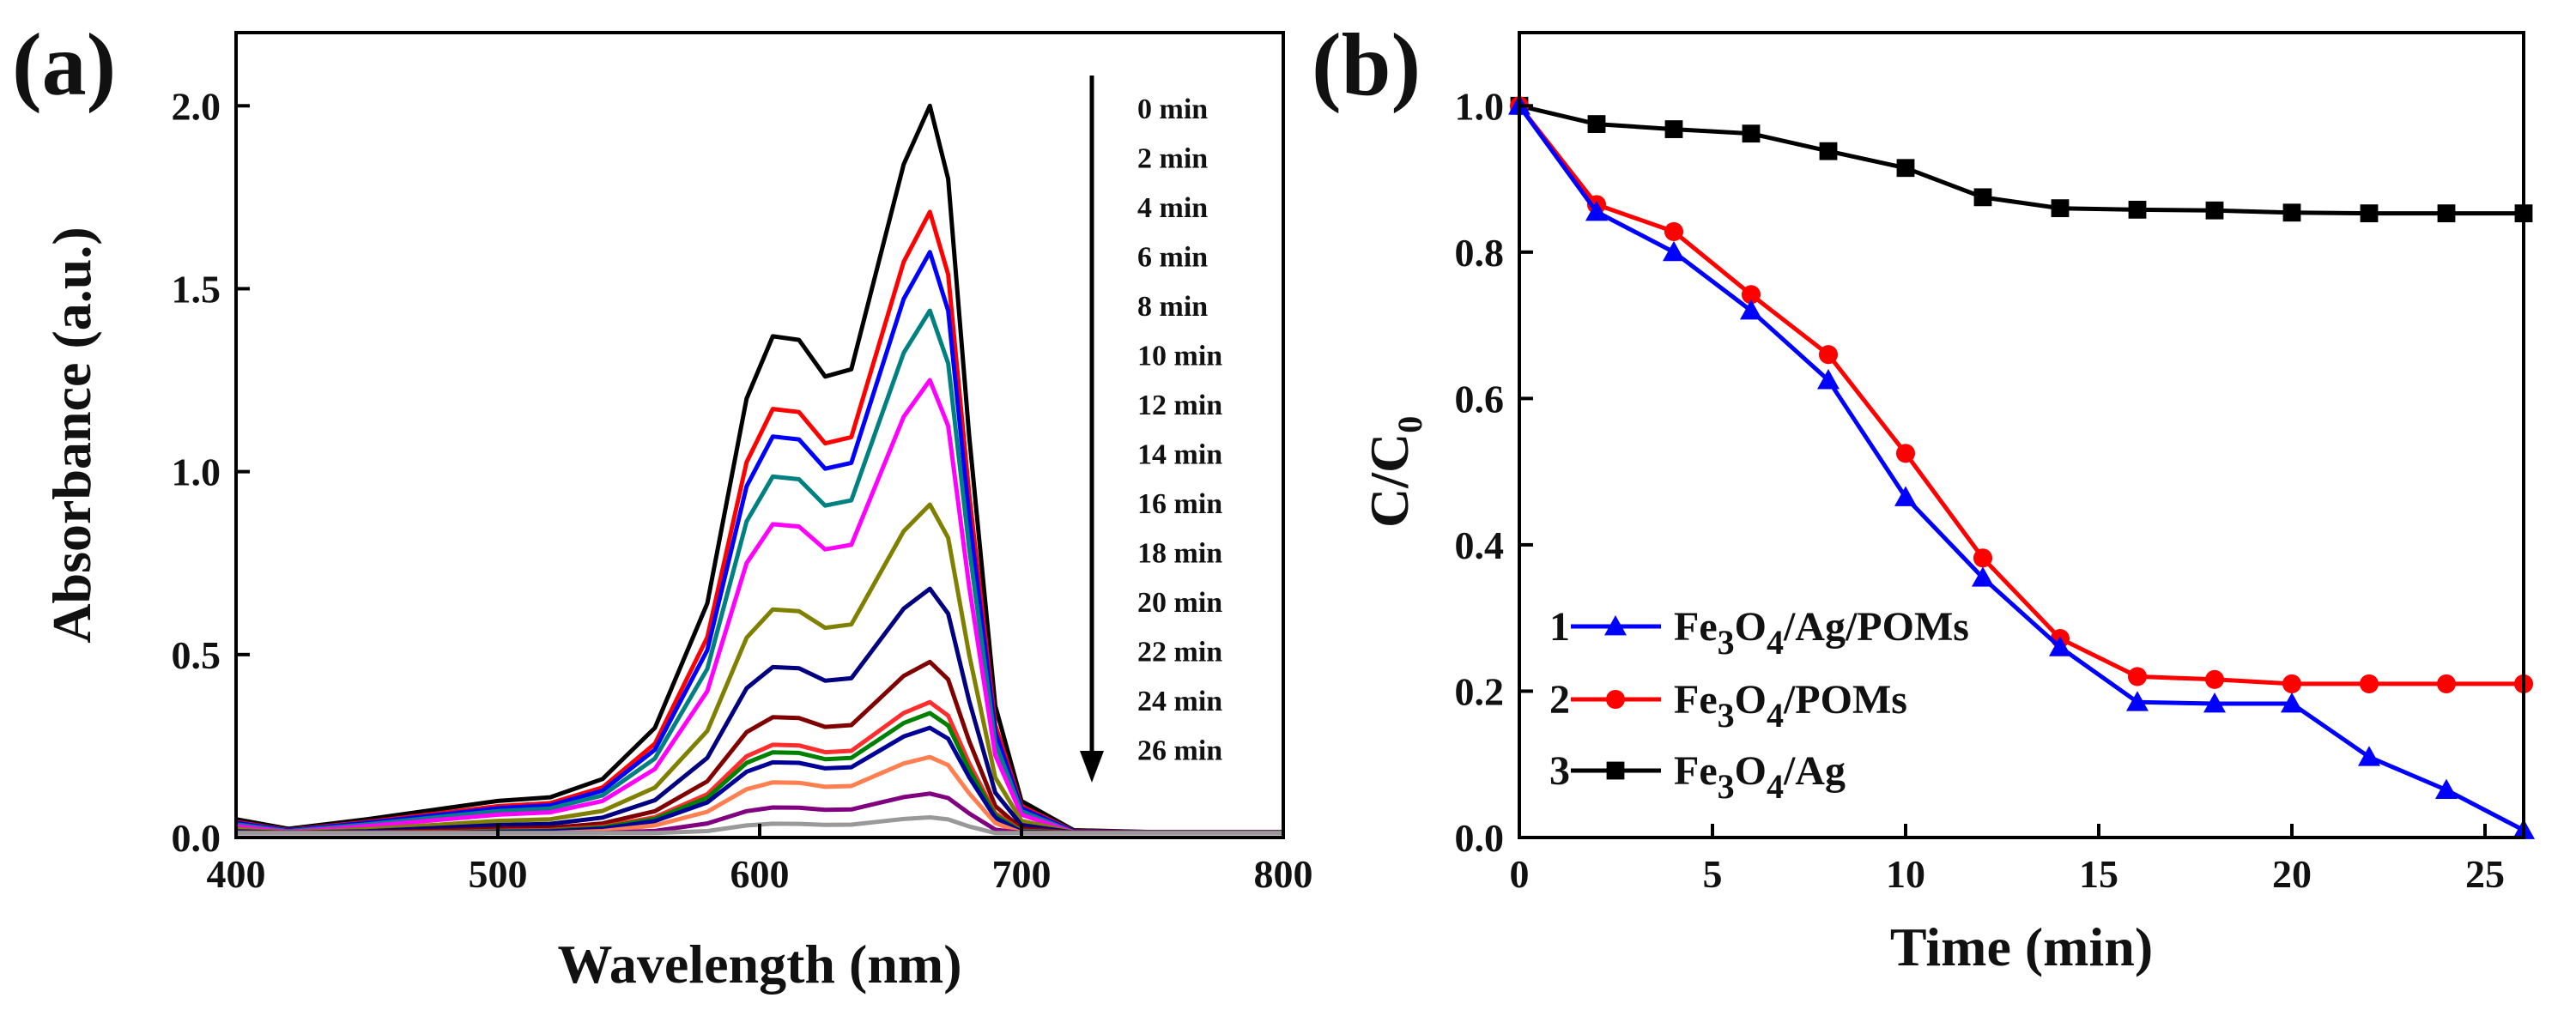 This screenshot has width=2576, height=1016. What do you see at coordinates (2098, 874) in the screenshot?
I see `x-tick-label: 15` at bounding box center [2098, 874].